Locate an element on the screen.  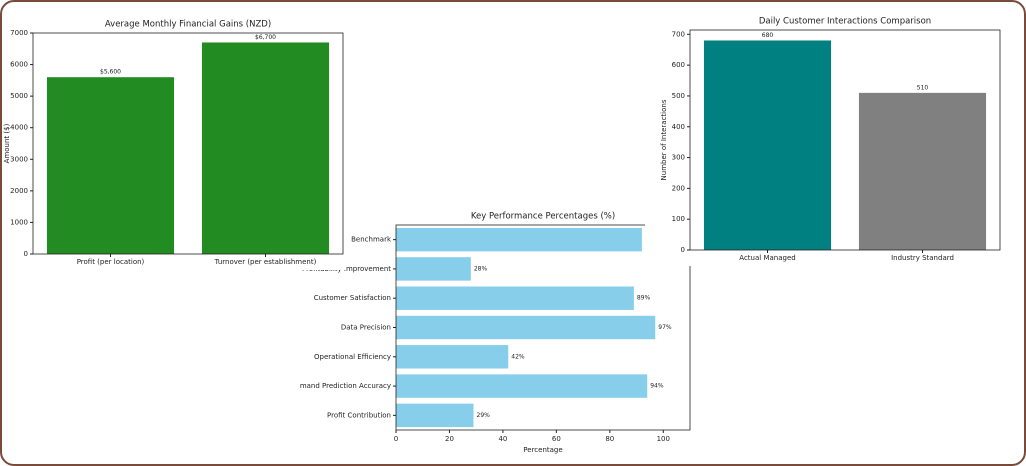
y-tick-label: 500 is located at coordinates (678, 96).